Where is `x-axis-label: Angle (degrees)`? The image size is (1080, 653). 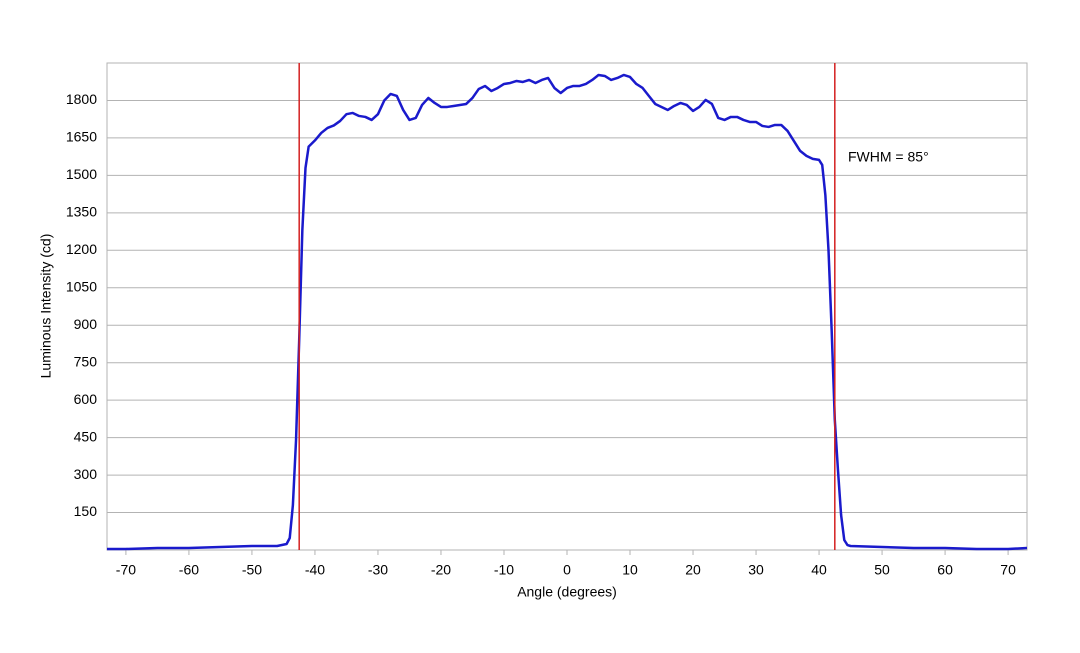 x-axis-label: Angle (degrees) is located at coordinates (567, 592).